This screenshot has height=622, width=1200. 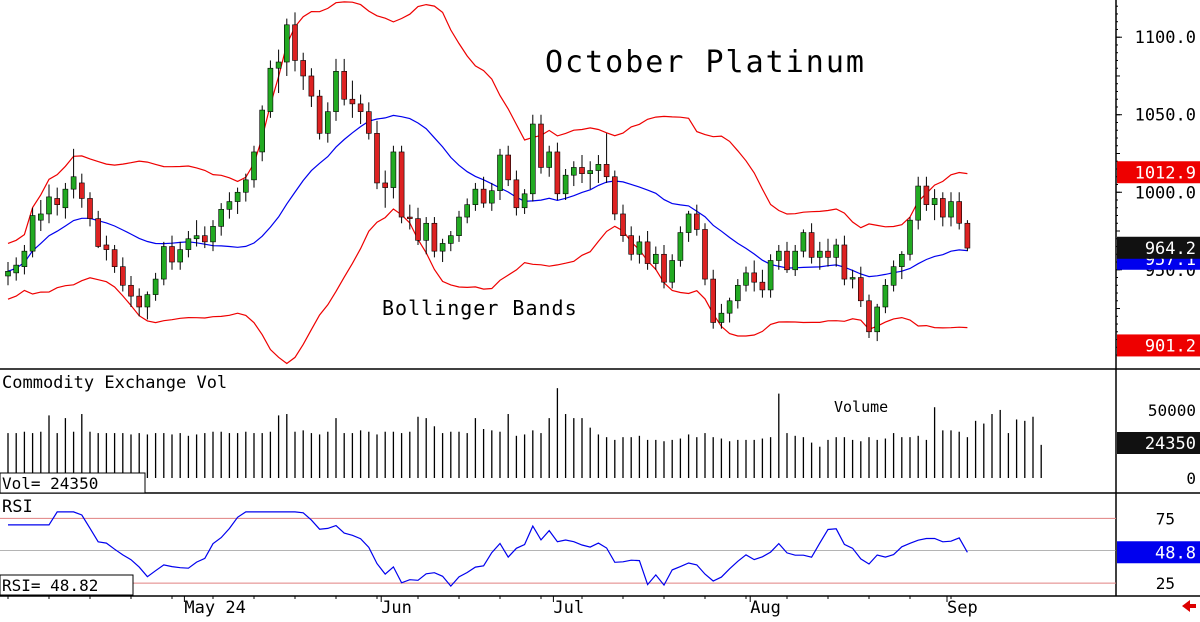 What do you see at coordinates (705, 62) in the screenshot?
I see `chart-title: October Platinum` at bounding box center [705, 62].